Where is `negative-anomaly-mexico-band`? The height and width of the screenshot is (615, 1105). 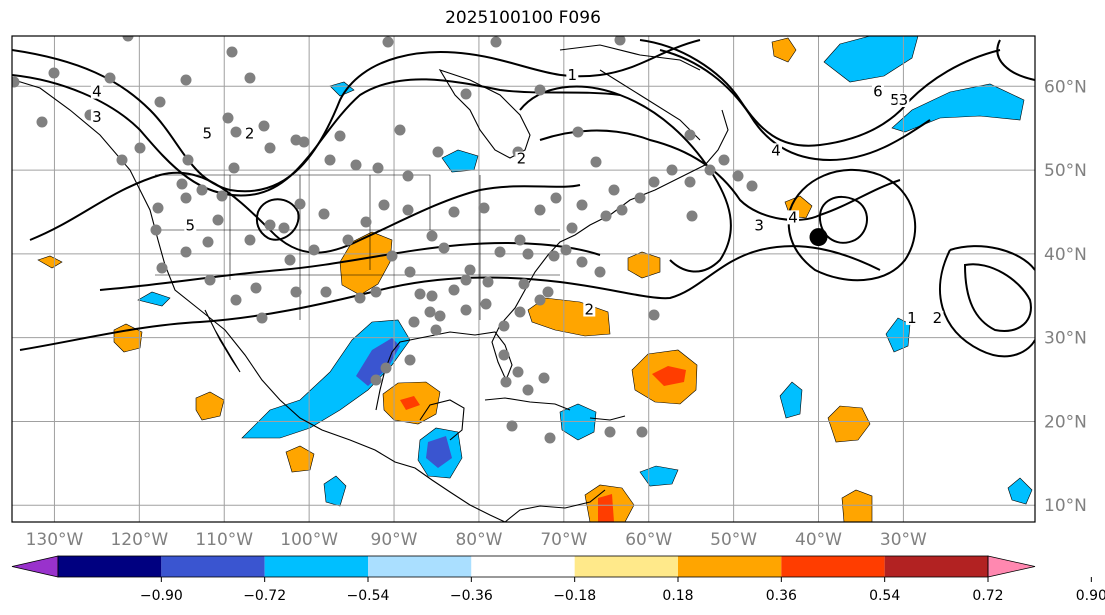
negative-anomaly-mexico-band is located at coordinates (326, 379).